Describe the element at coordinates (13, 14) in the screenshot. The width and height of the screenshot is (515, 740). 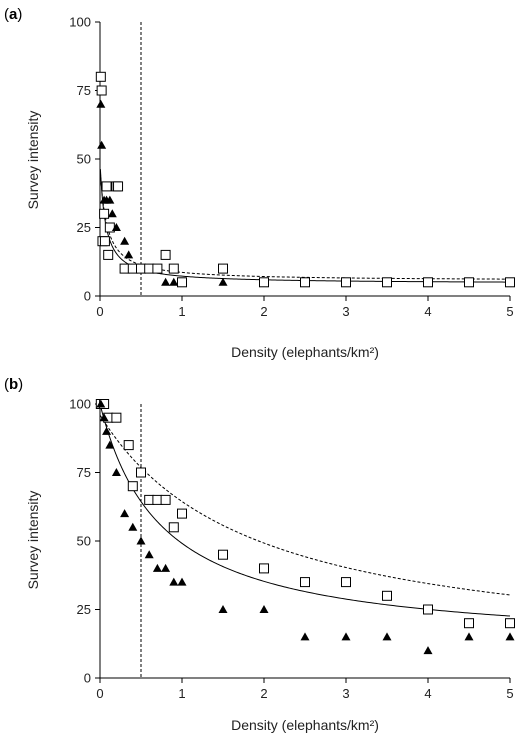
I see `panel-a-label: (a)` at that location.